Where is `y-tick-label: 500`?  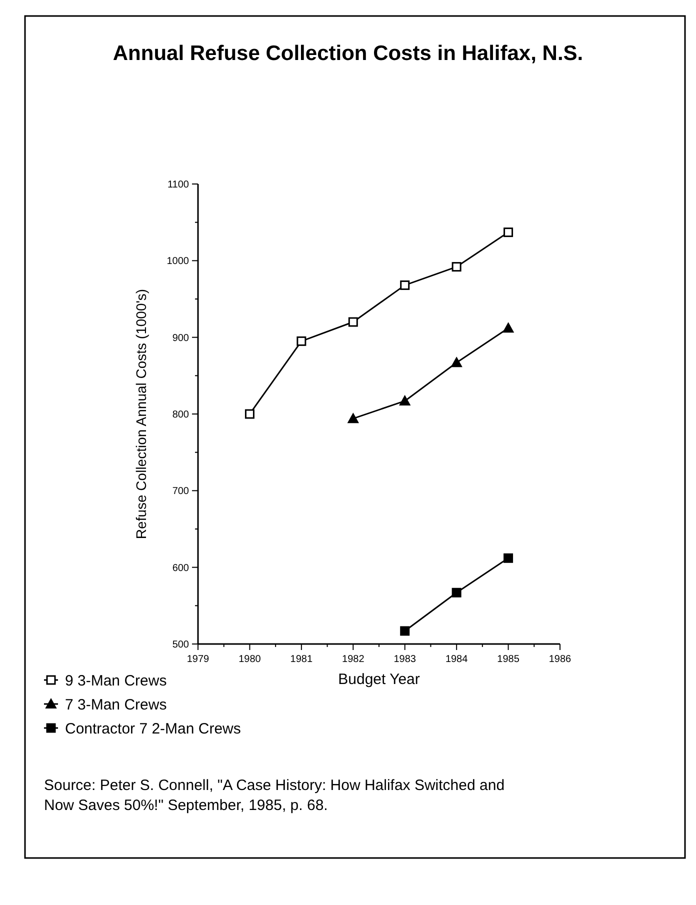
y-tick-label: 500 is located at coordinates (181, 645).